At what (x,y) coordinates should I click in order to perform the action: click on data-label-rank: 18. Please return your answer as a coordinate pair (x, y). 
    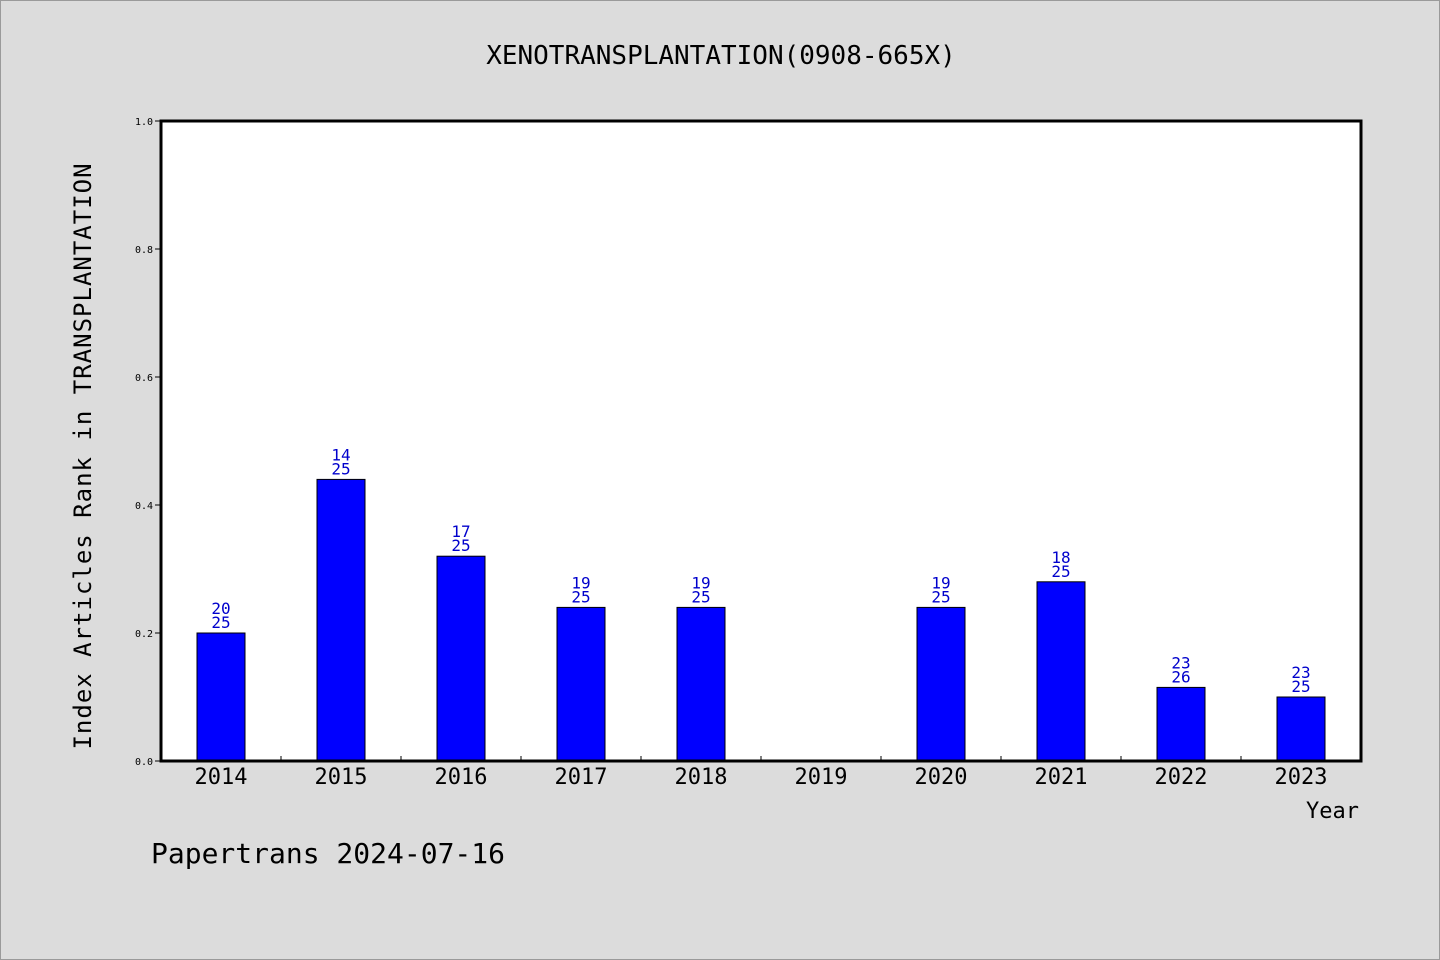
    Looking at the image, I should click on (1060, 557).